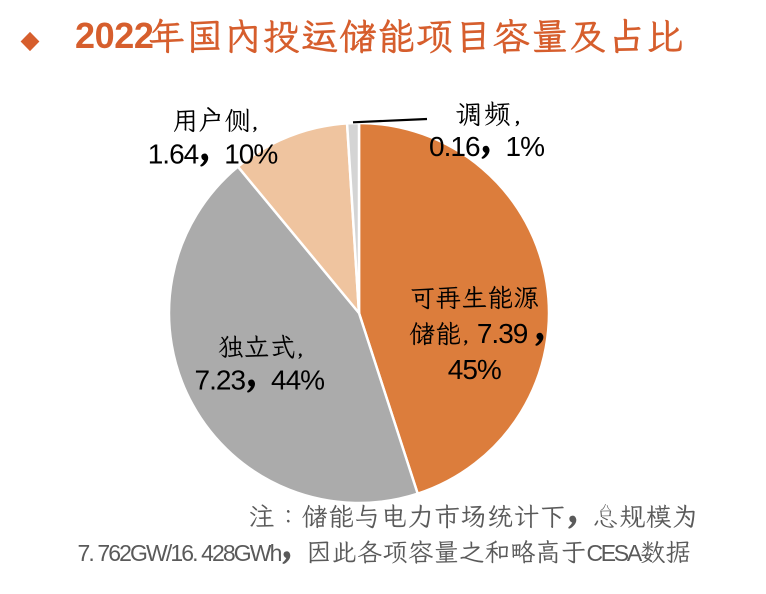  Describe the element at coordinates (173, 154) in the screenshot. I see `svg-text: 1.64` at that location.